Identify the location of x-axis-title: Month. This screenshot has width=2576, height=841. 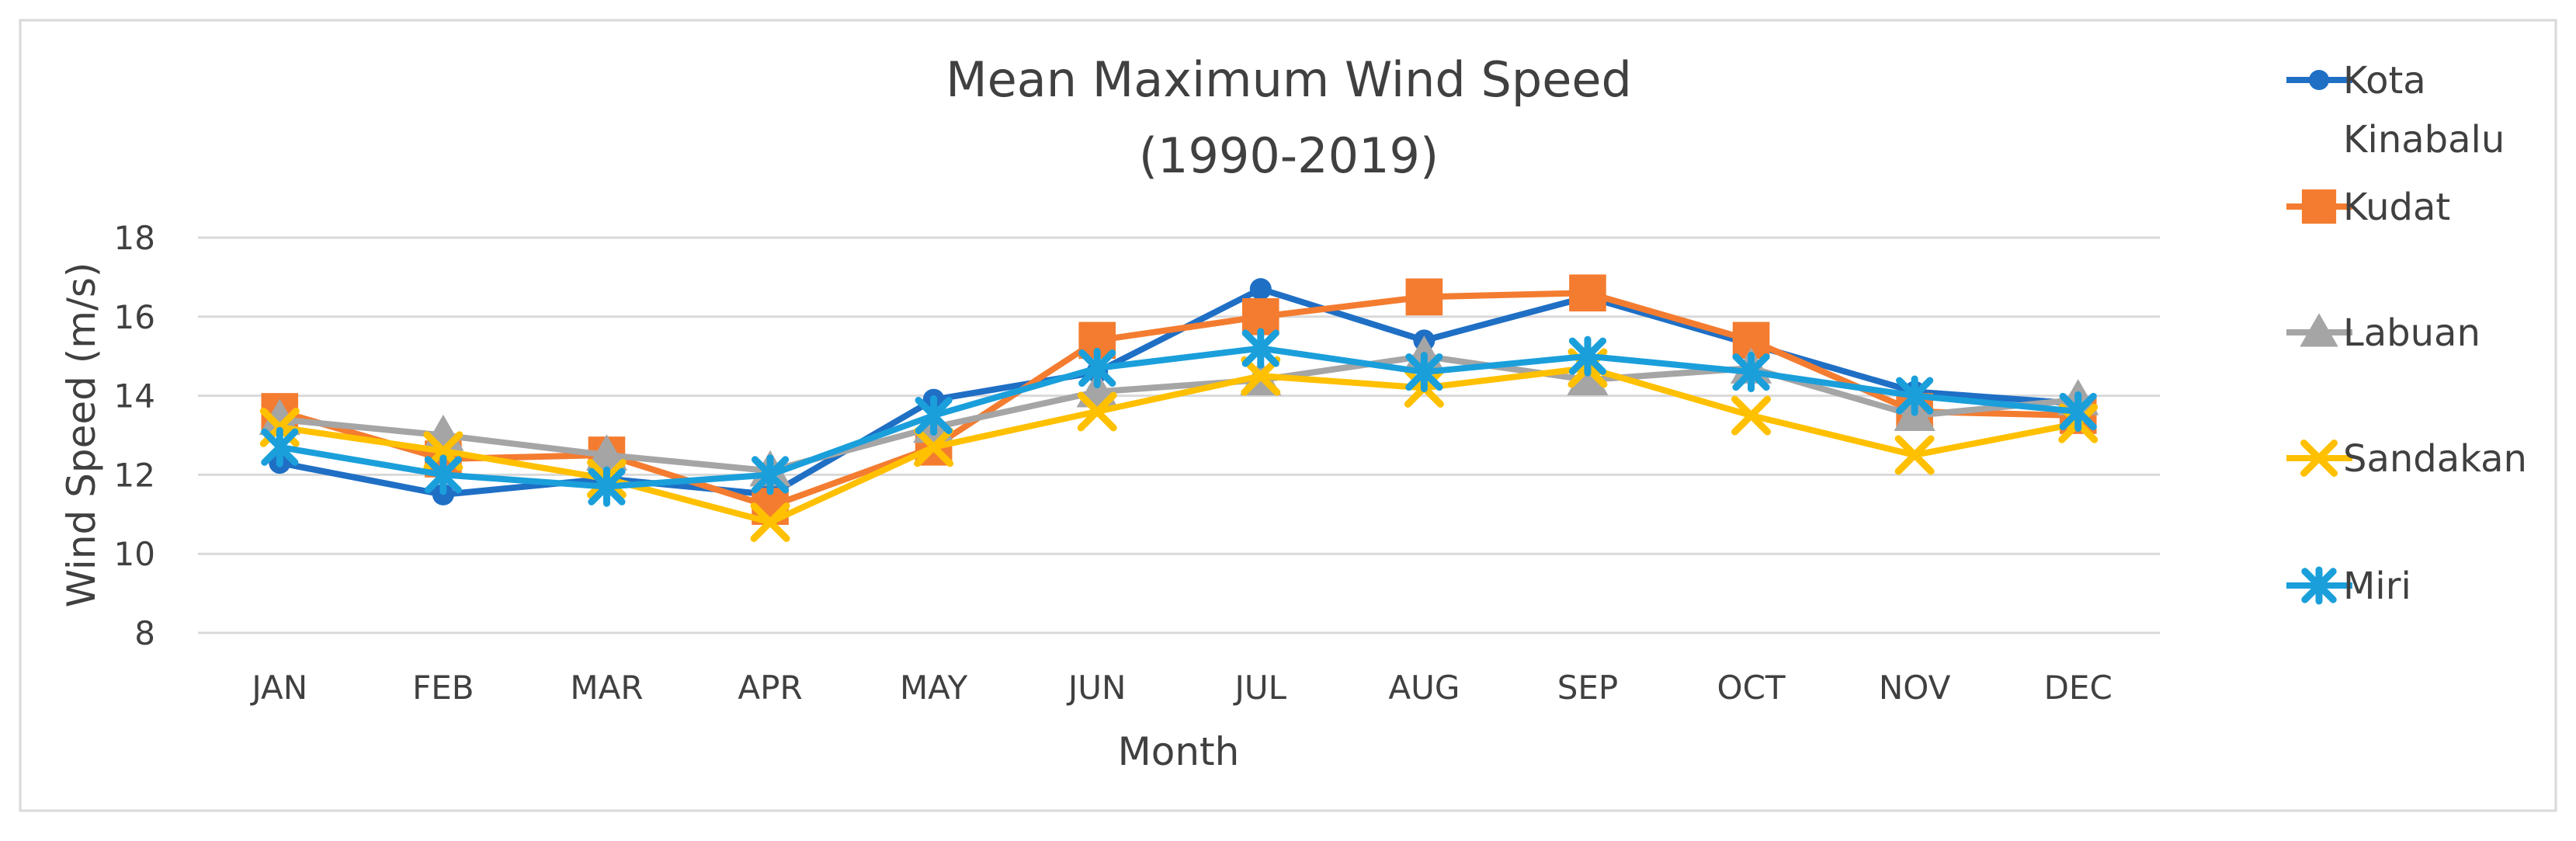
(1179, 752).